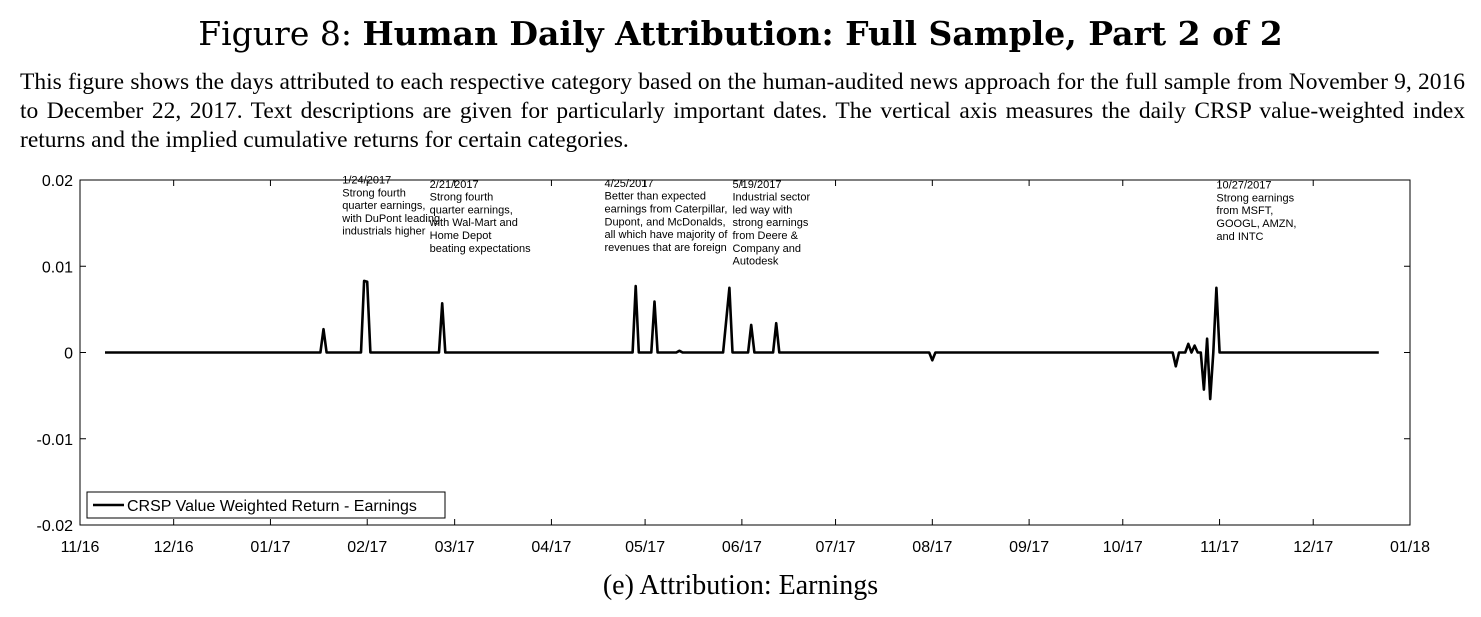 Image resolution: width=1481 pixels, height=617 pixels. Describe the element at coordinates (272, 506) in the screenshot. I see `legend-label: CRSP Value Weighted Return - Earnings` at that location.